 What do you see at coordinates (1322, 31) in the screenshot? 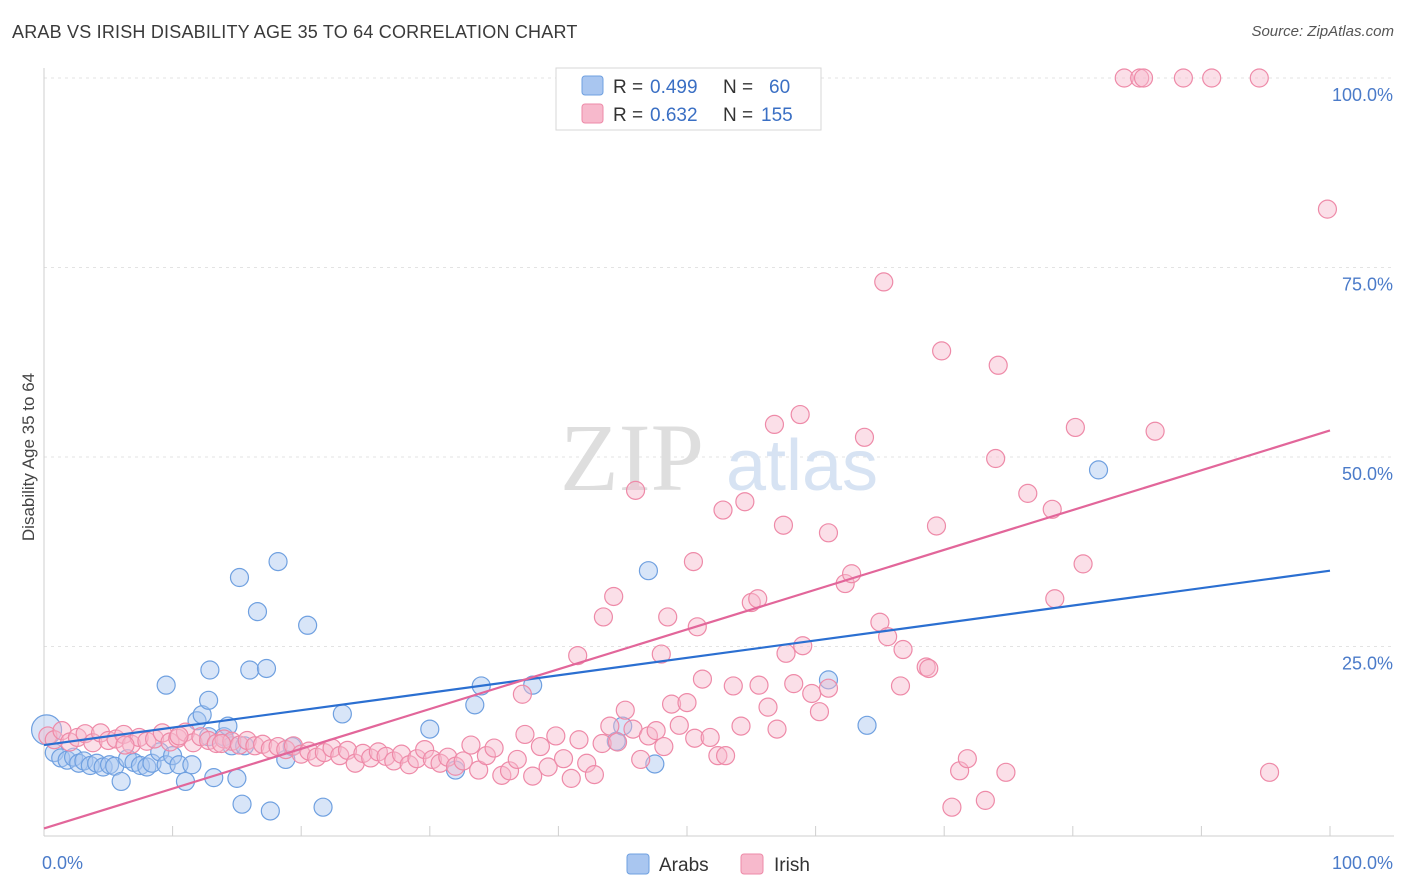
I see `source-label: Source: ZipAtlas.com` at bounding box center [1322, 31].